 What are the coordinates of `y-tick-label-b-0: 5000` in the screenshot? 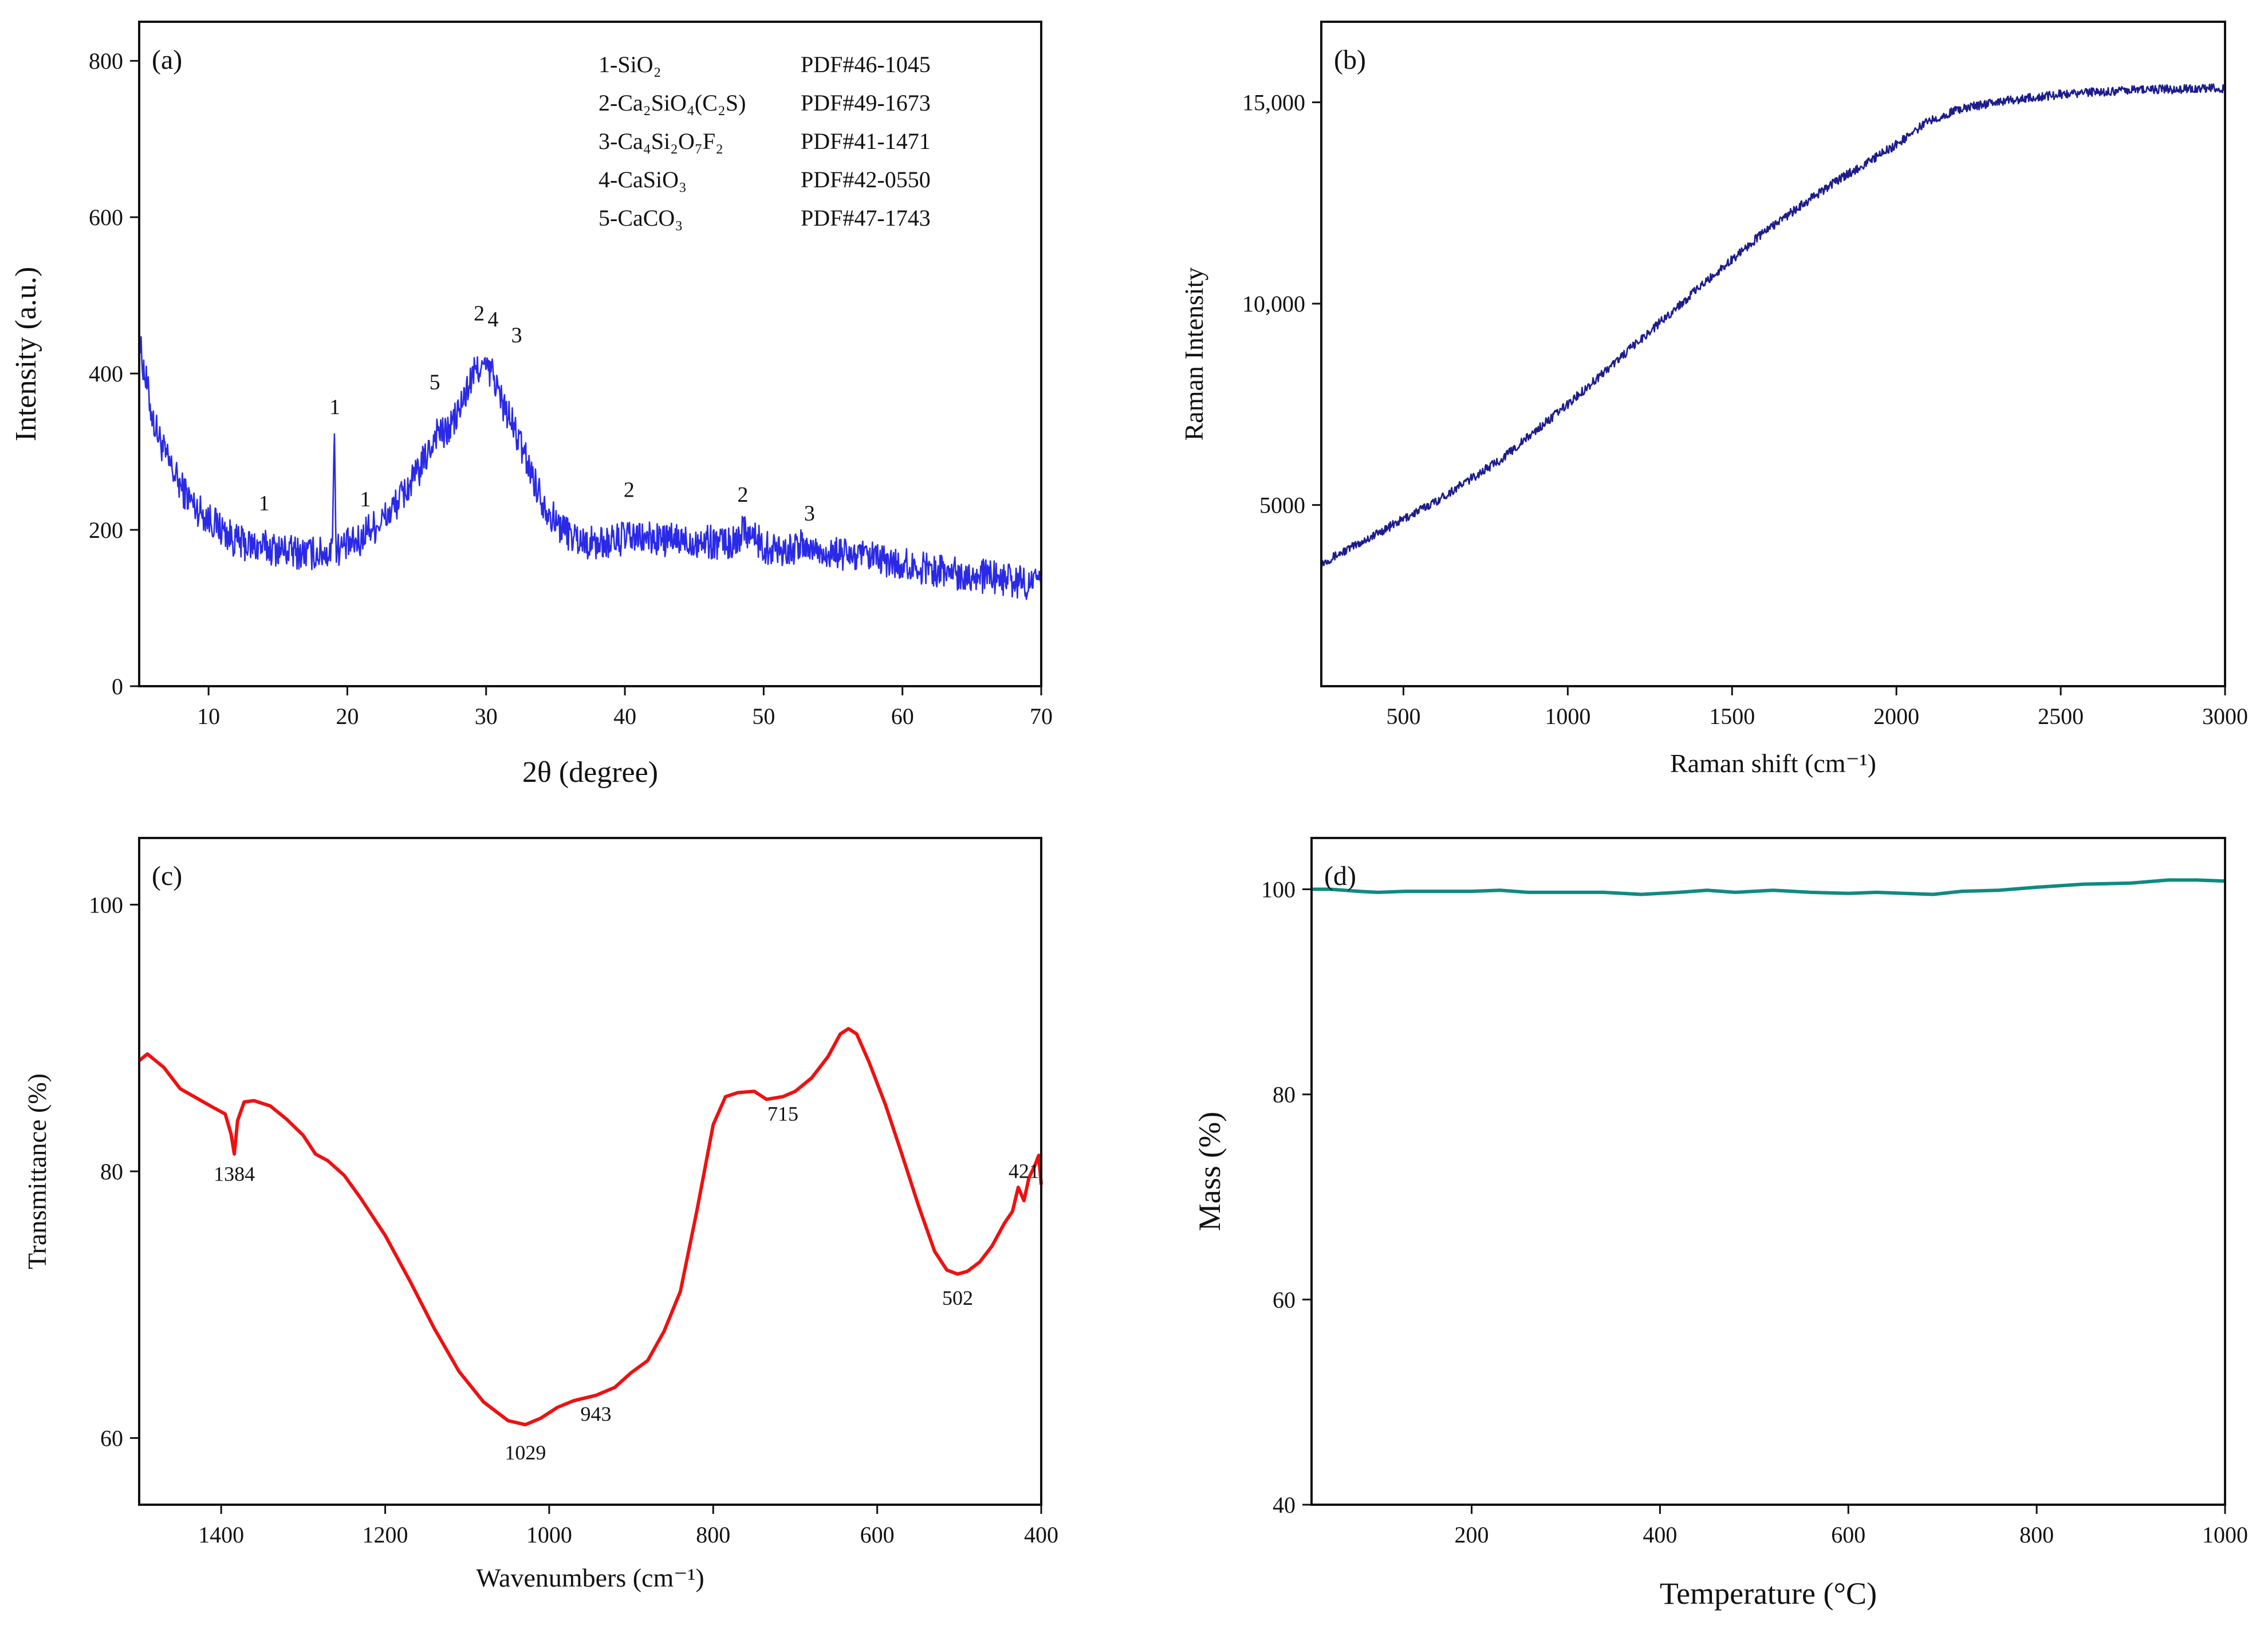 It's located at (1282, 505).